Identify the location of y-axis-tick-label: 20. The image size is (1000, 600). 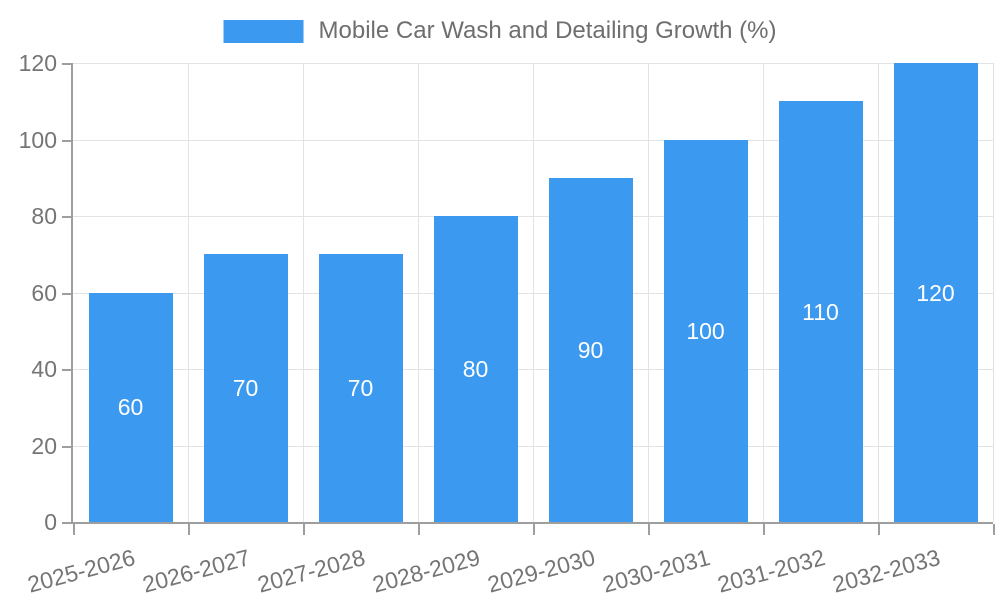
(44, 445).